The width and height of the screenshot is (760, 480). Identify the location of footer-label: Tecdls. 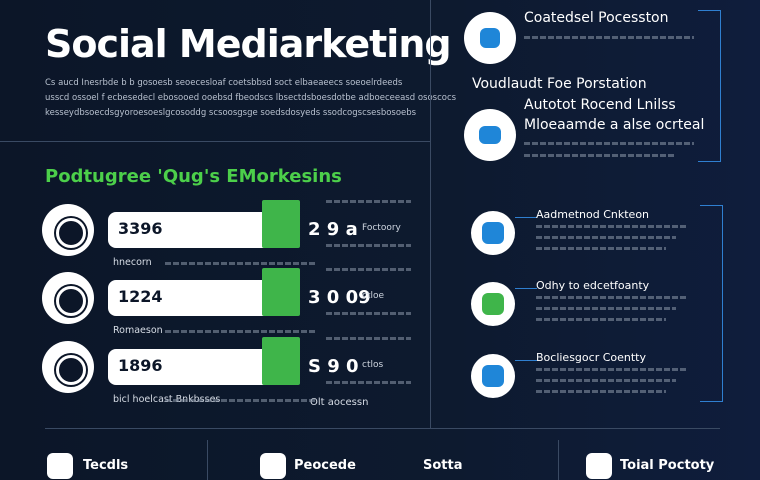
(106, 465).